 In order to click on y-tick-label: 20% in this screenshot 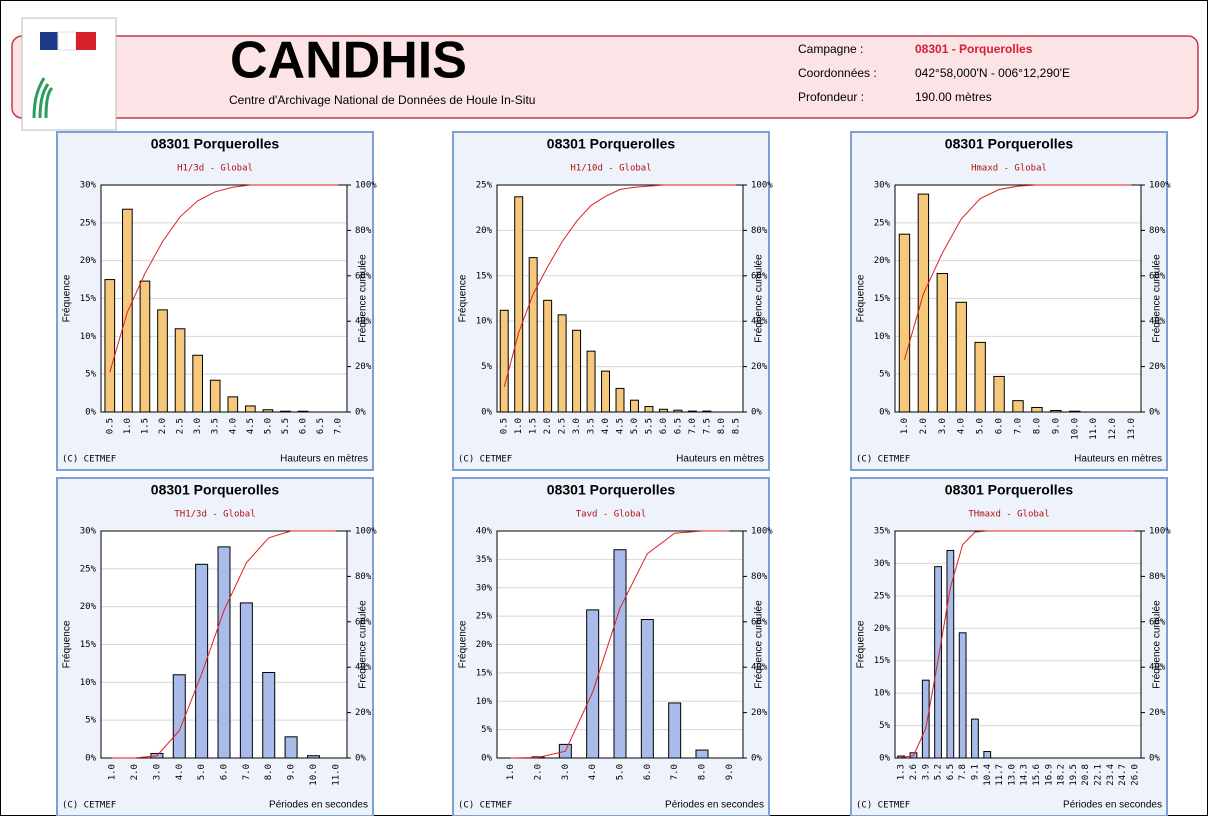, I will do `click(88, 607)`.